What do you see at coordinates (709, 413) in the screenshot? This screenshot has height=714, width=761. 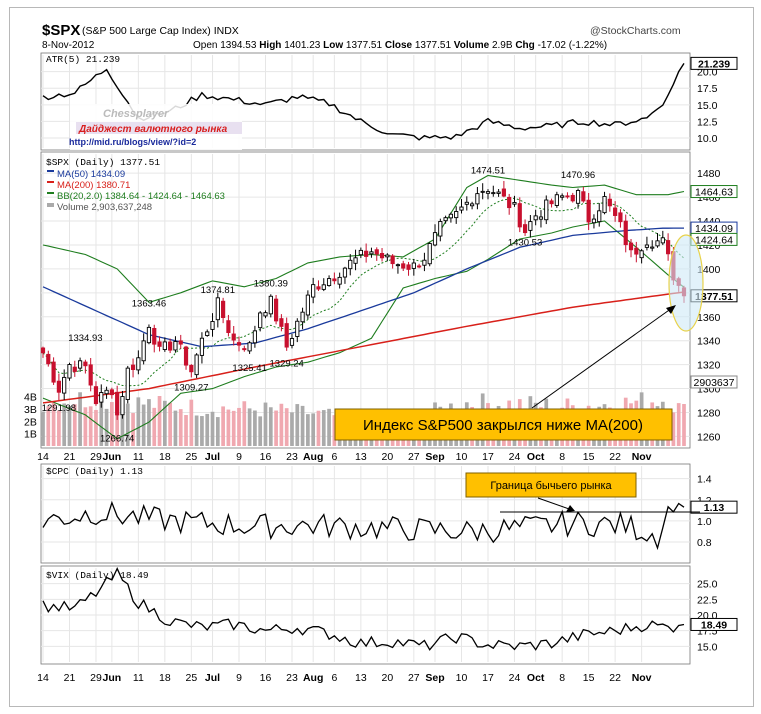 I see `price-tick-label: 1280` at bounding box center [709, 413].